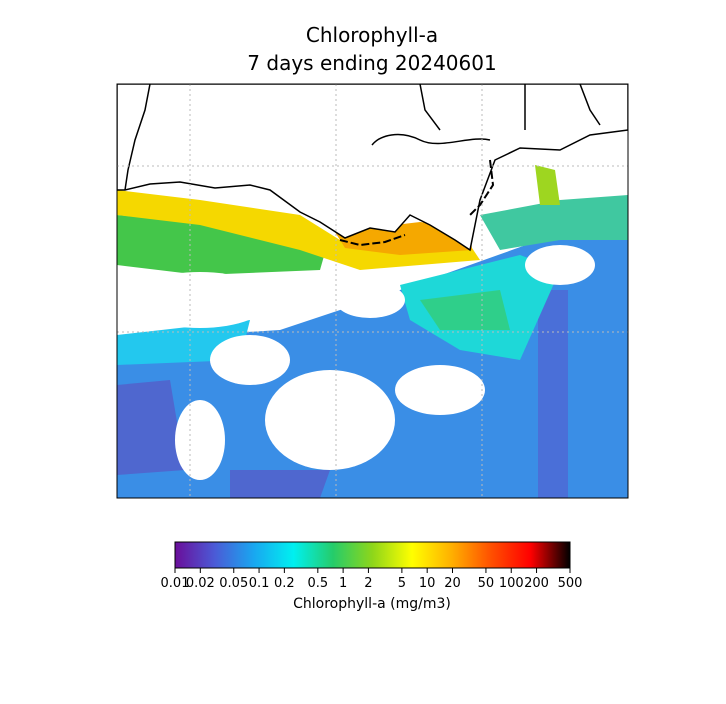 The width and height of the screenshot is (726, 704). Describe the element at coordinates (371, 63) in the screenshot. I see `title-line-2: 7 days ending 20240601` at that location.